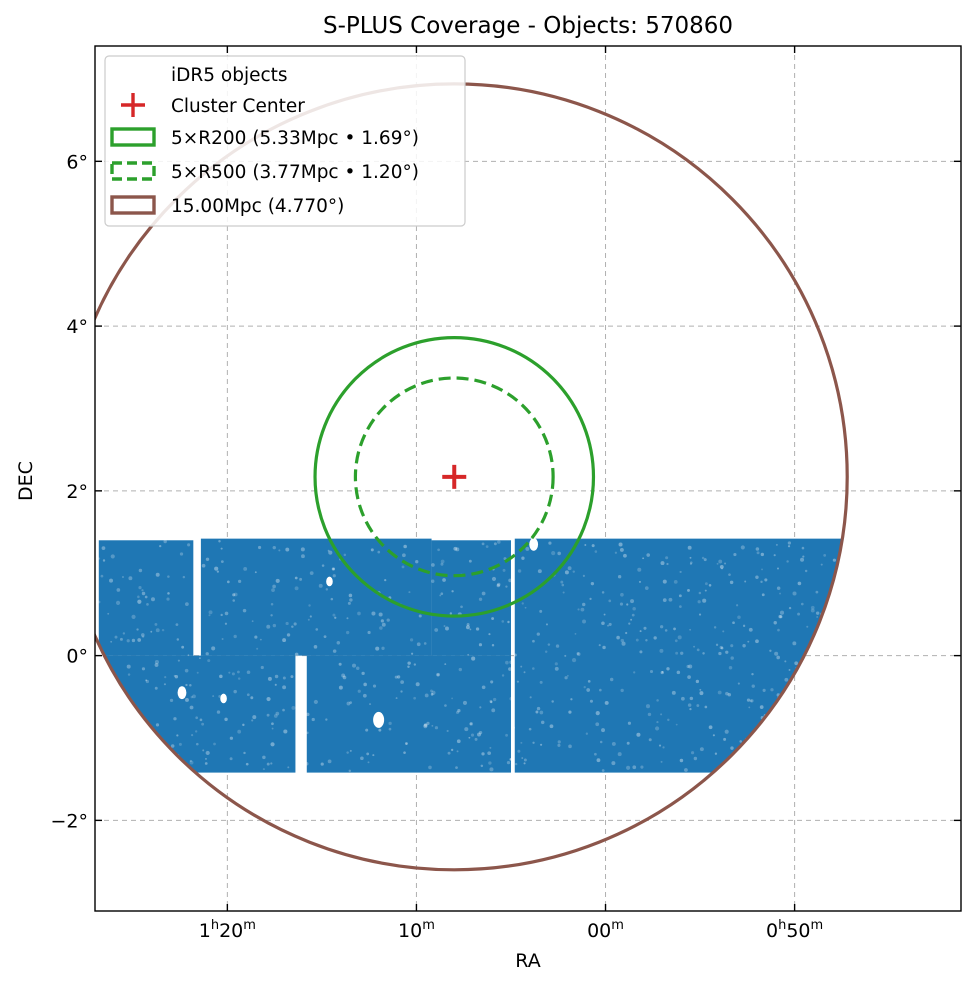 The image size is (975, 986). What do you see at coordinates (605, 930) in the screenshot?
I see `x-tick-label: 00m` at bounding box center [605, 930].